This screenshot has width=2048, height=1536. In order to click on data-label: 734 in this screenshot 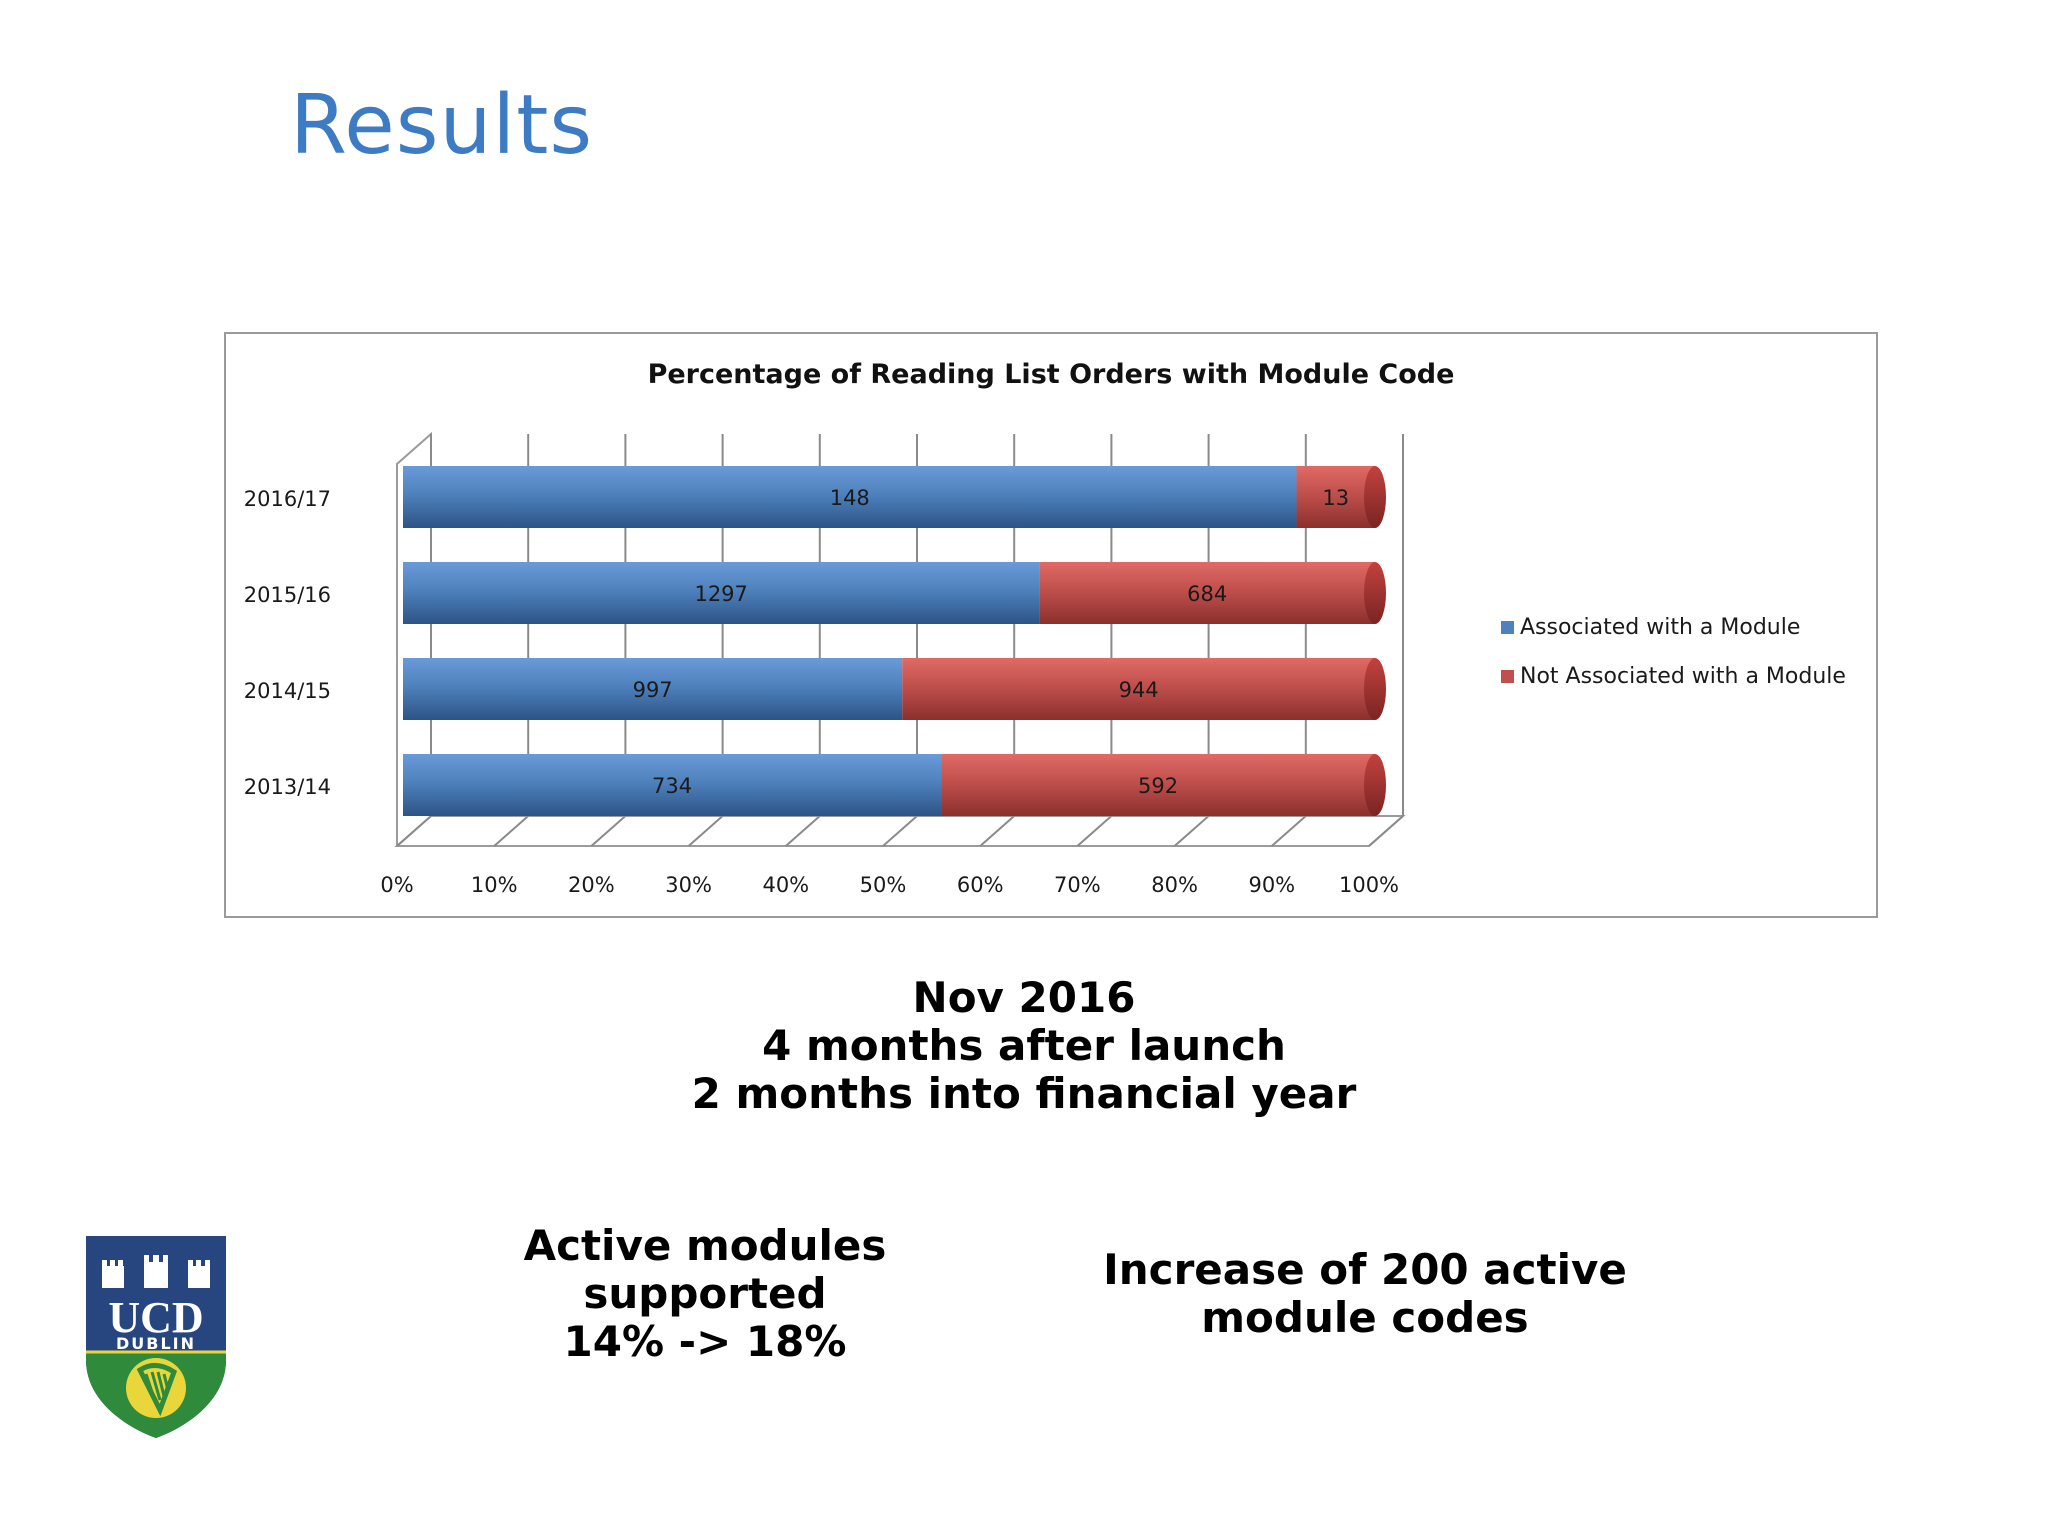, I will do `click(672, 786)`.